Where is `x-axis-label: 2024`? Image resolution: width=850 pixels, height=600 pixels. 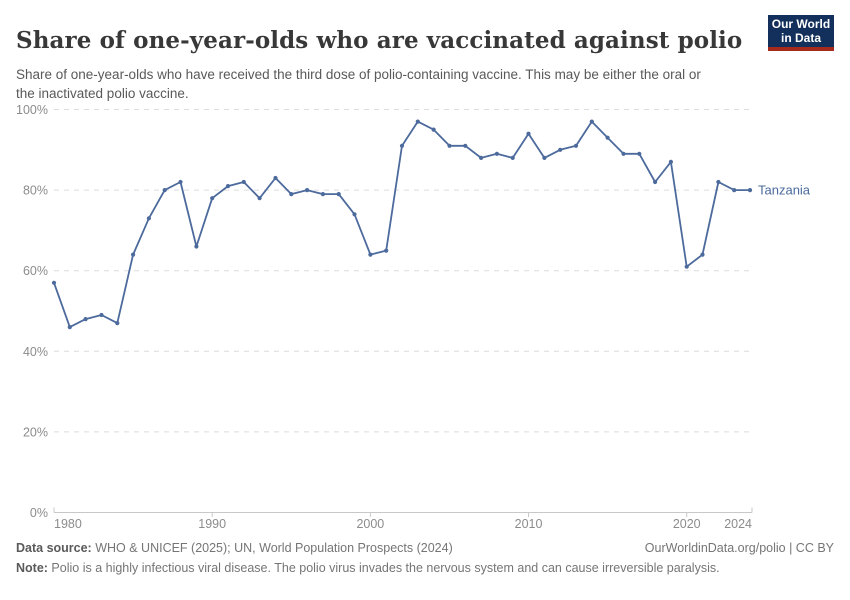
x-axis-label: 2024 is located at coordinates (738, 524).